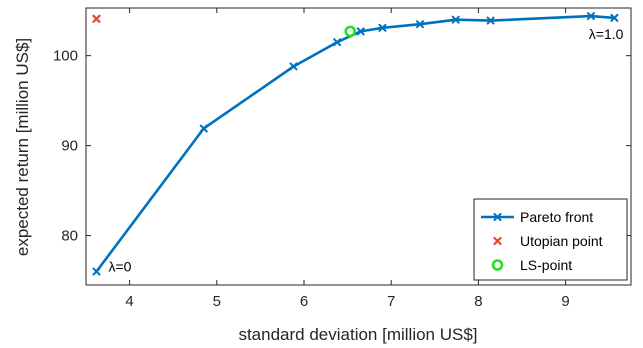 This screenshot has width=643, height=348. Describe the element at coordinates (69, 236) in the screenshot. I see `y-tick-label: 80` at that location.